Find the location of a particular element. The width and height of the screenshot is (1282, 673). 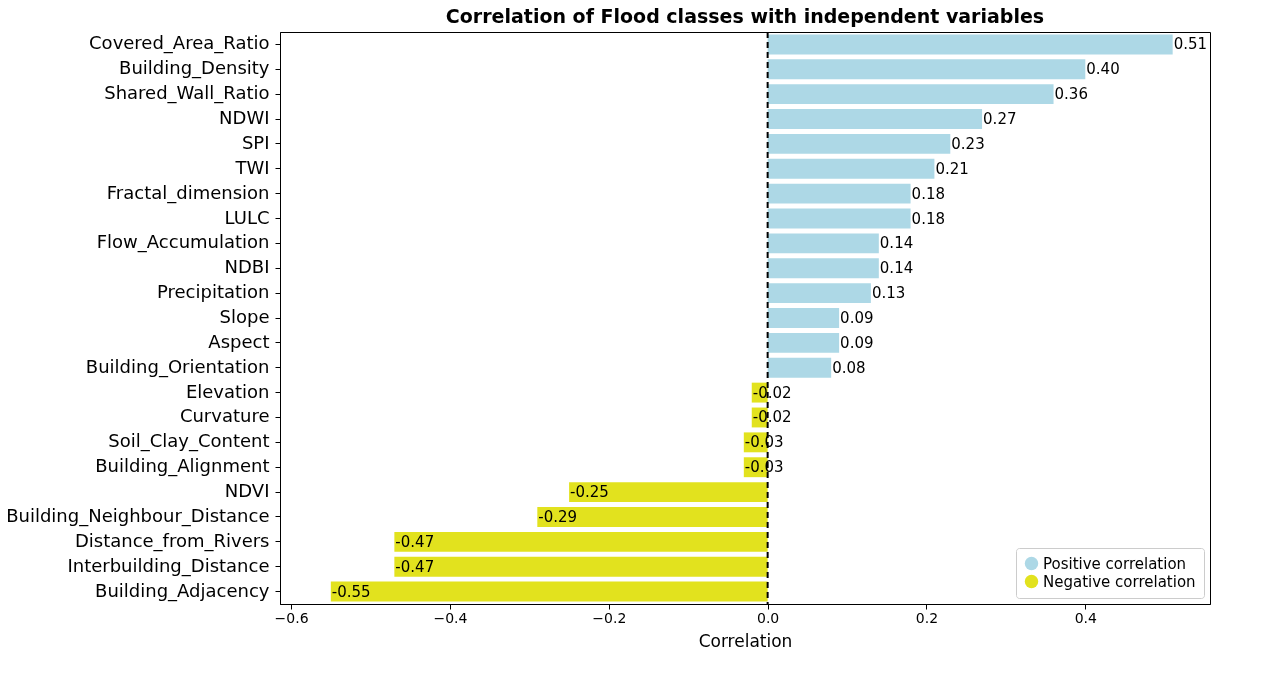

data-label: 0.40 is located at coordinates (1103, 69).